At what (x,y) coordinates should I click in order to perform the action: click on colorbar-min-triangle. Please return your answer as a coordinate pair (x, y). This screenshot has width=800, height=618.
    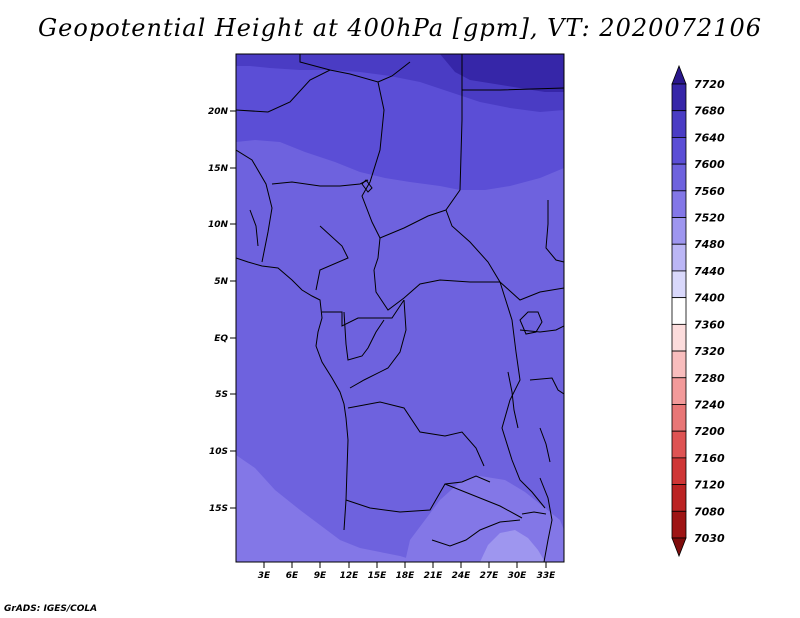
    Looking at the image, I should click on (679, 547).